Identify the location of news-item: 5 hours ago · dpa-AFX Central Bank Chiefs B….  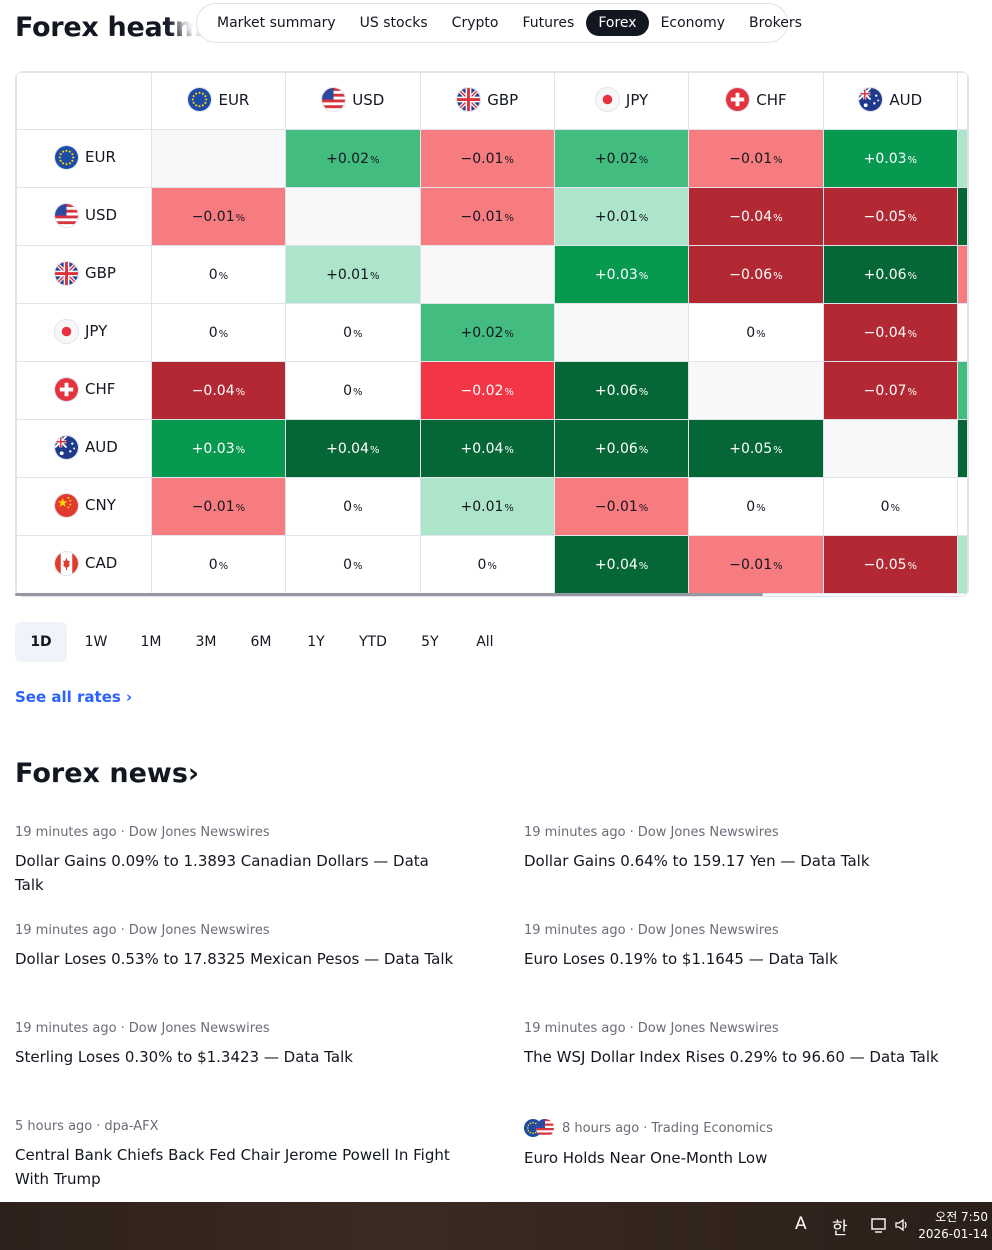
(235, 1155).